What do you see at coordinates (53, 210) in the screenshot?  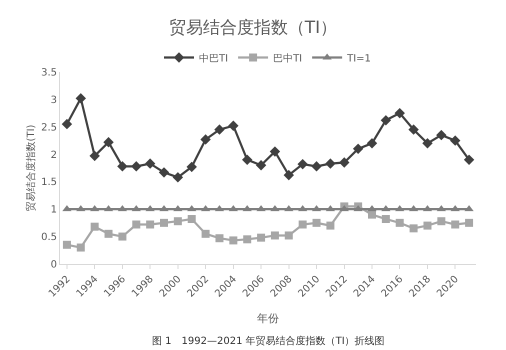 I see `y-tick-label: 1` at bounding box center [53, 210].